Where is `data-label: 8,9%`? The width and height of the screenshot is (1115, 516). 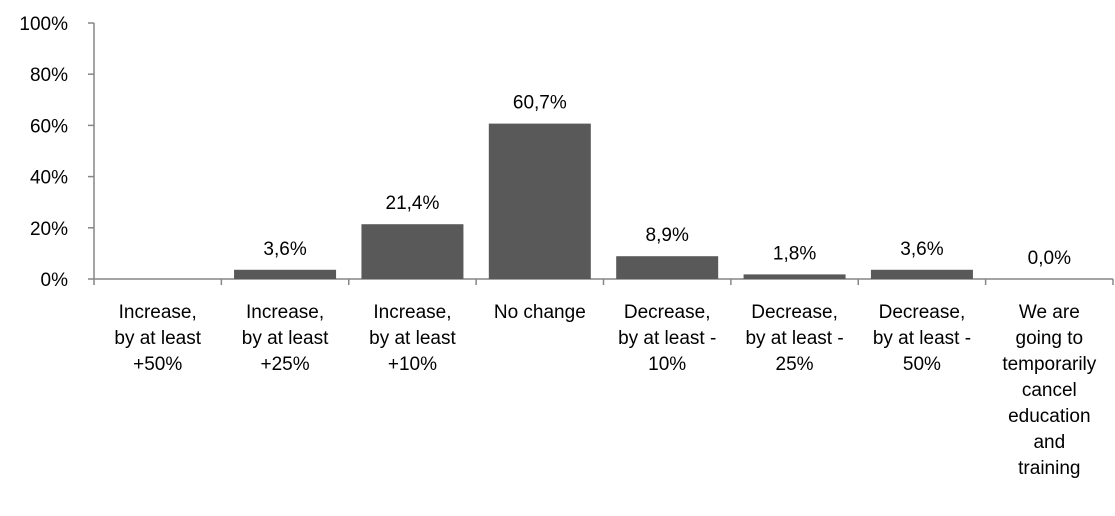 data-label: 8,9% is located at coordinates (667, 235).